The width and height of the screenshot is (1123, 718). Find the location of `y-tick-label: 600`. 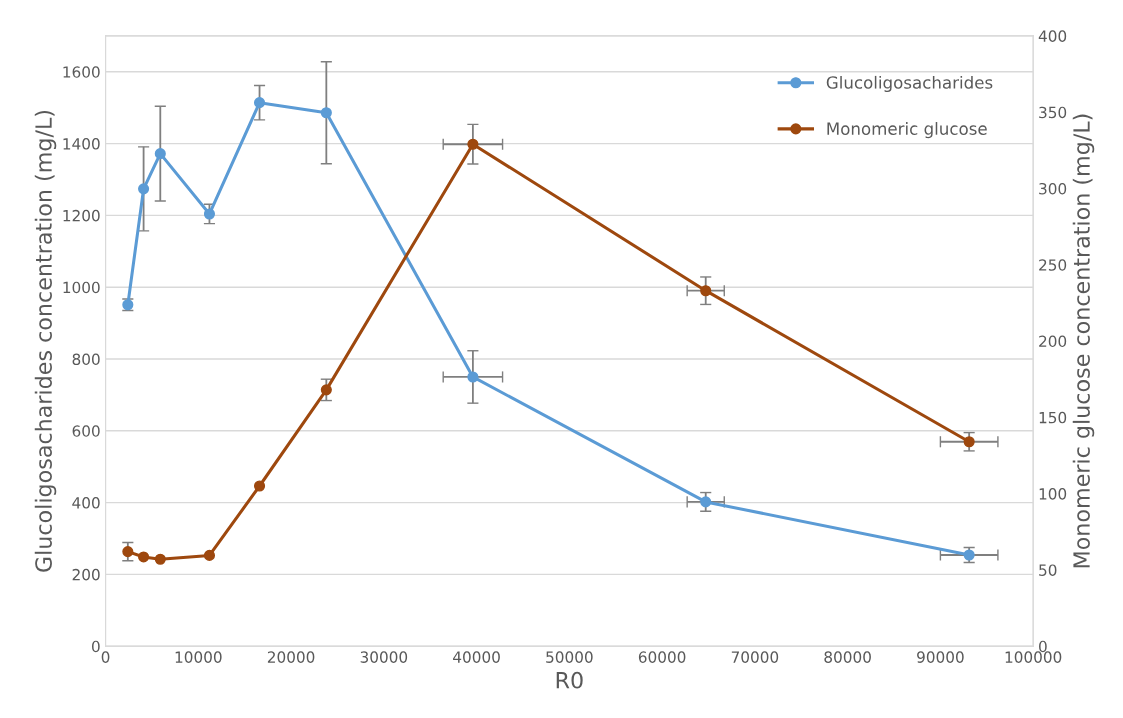

y-tick-label: 600 is located at coordinates (86, 431).